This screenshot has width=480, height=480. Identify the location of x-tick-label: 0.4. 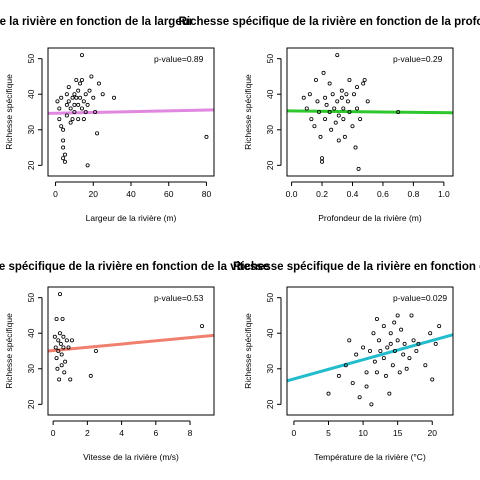
(353, 194).